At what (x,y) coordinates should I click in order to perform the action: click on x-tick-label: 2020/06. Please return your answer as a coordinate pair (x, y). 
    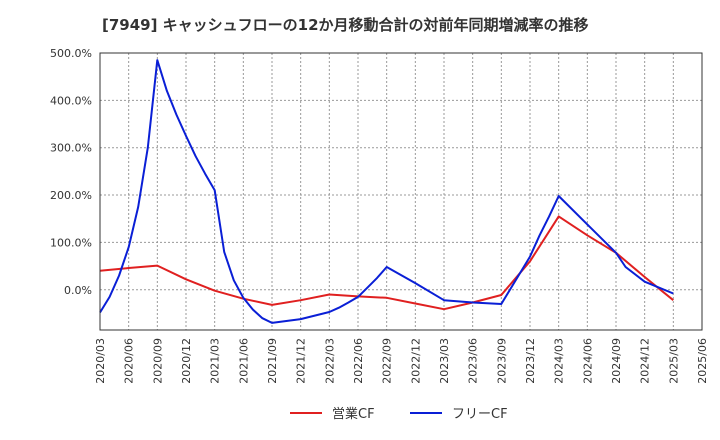
    Looking at the image, I should click on (129, 361).